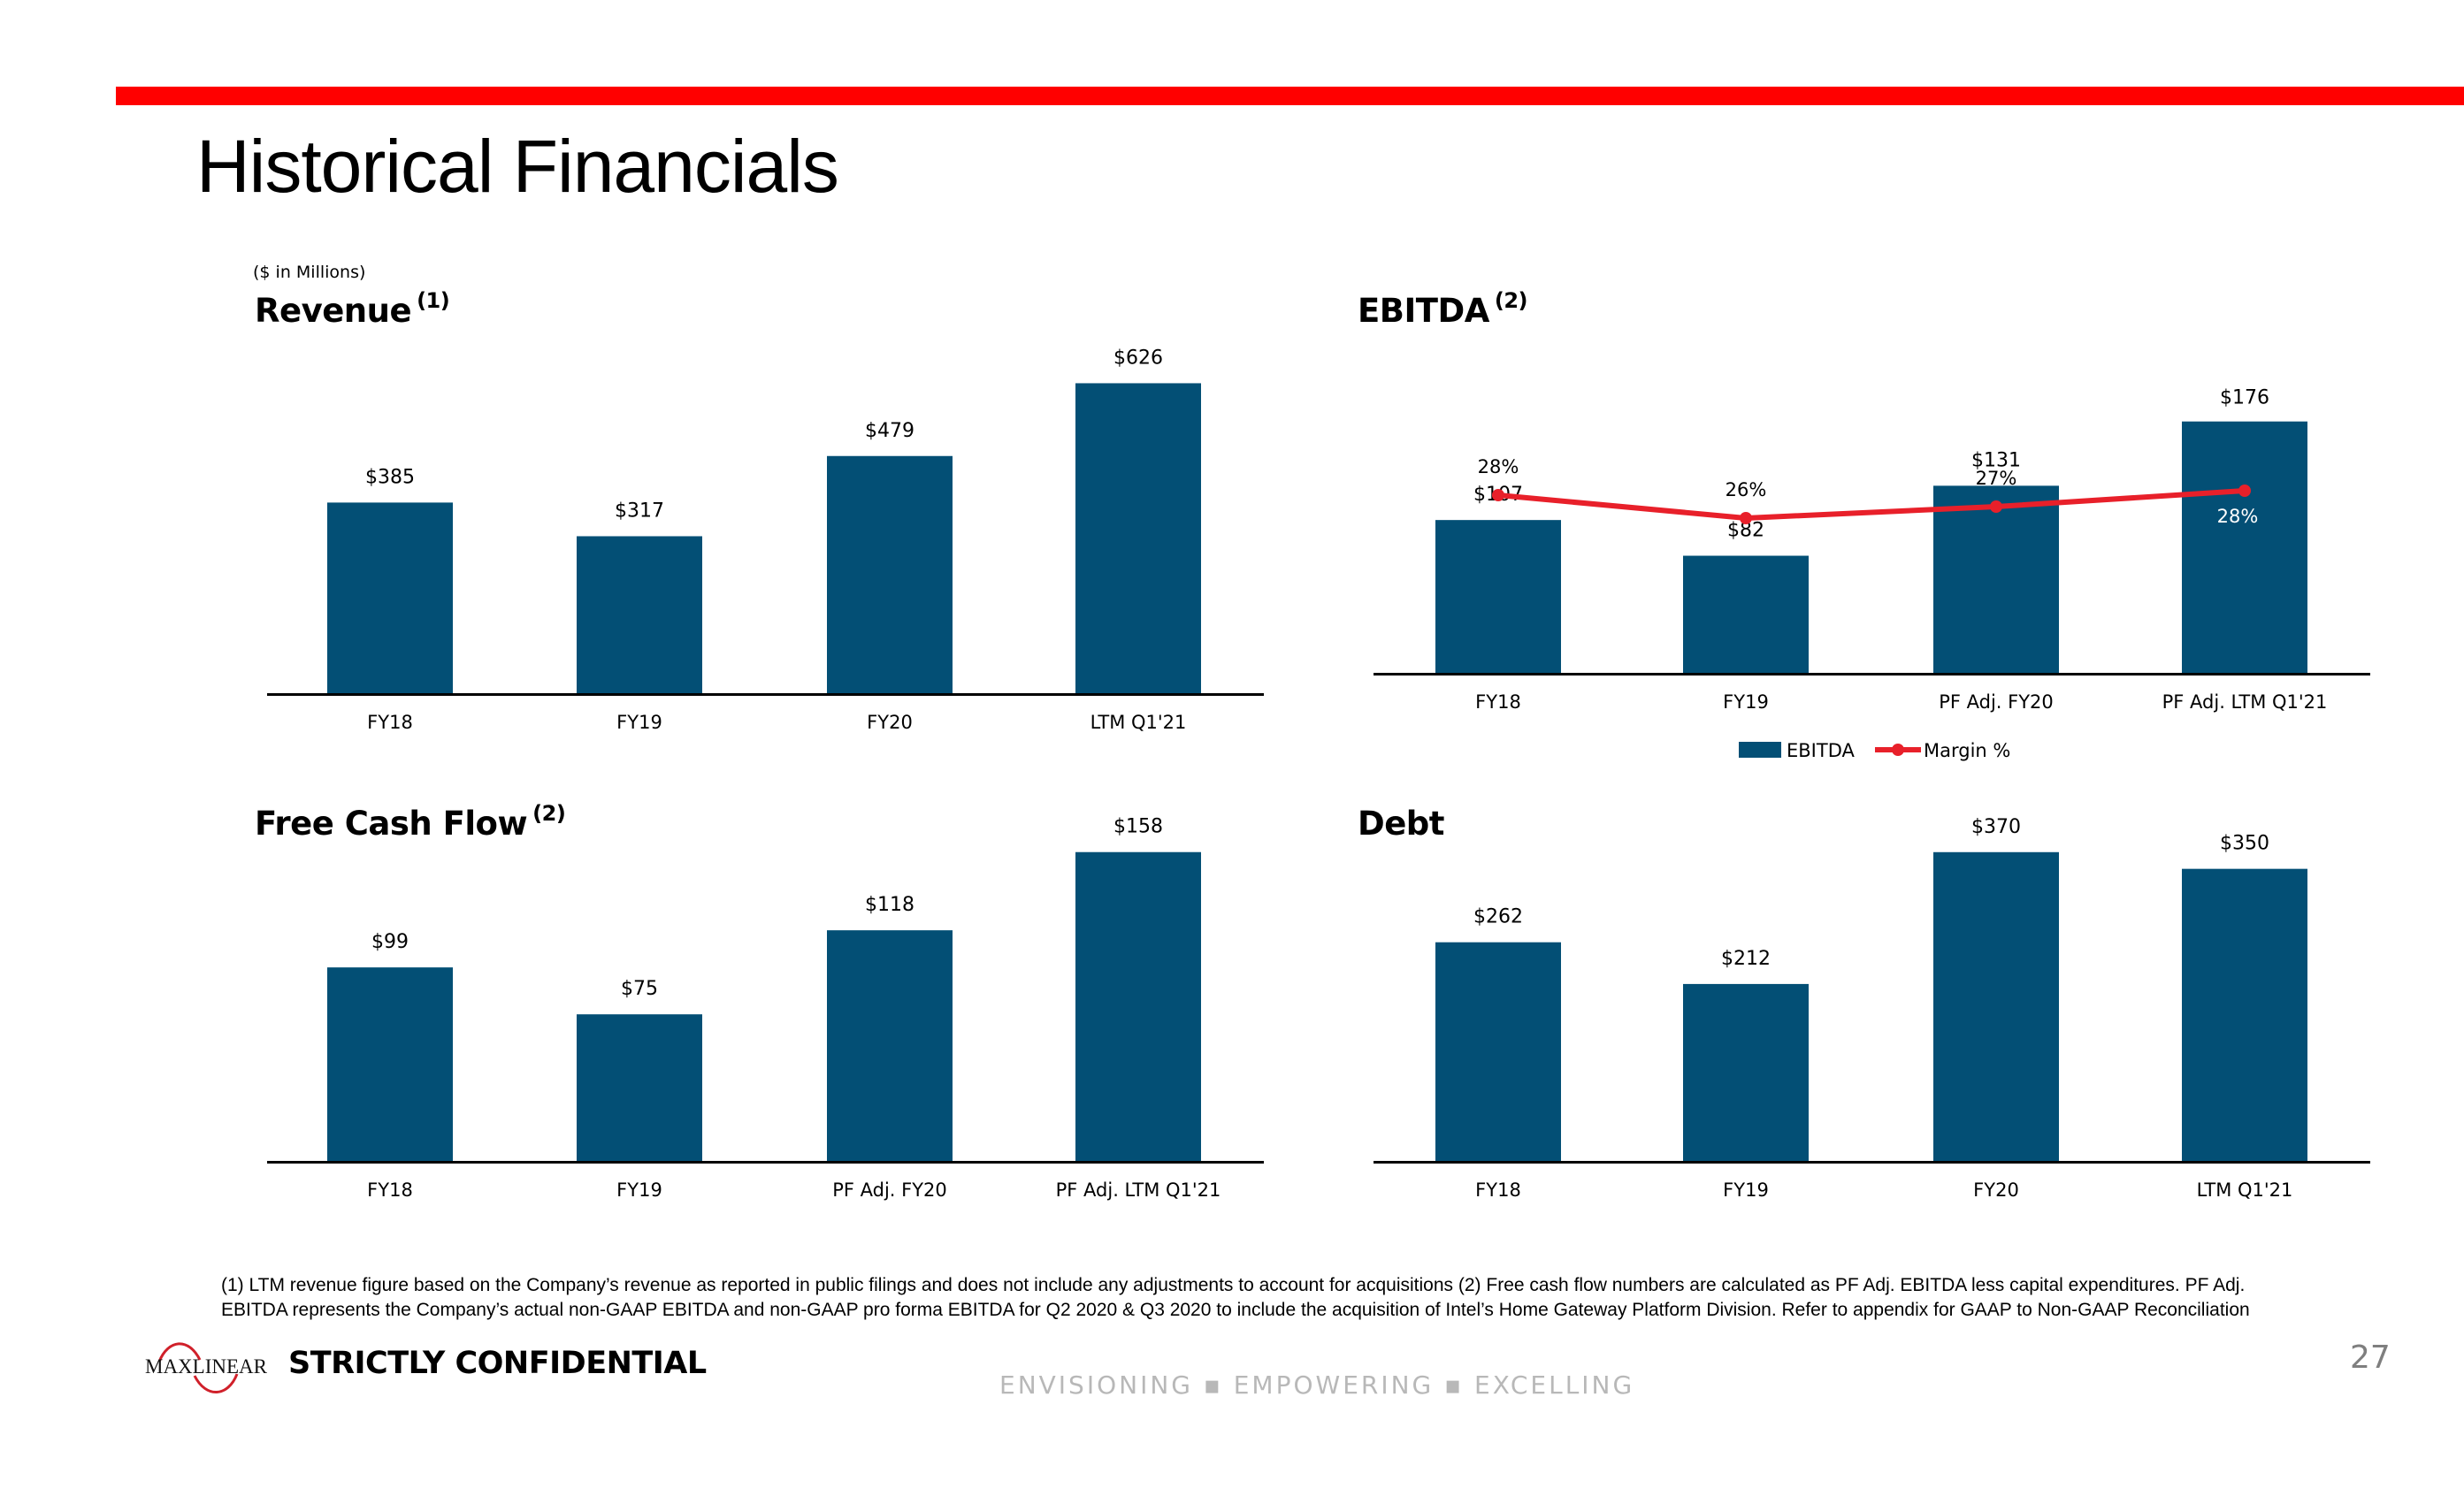 Image resolution: width=2464 pixels, height=1496 pixels. I want to click on legend-ebitda-label: EBITDA, so click(1821, 751).